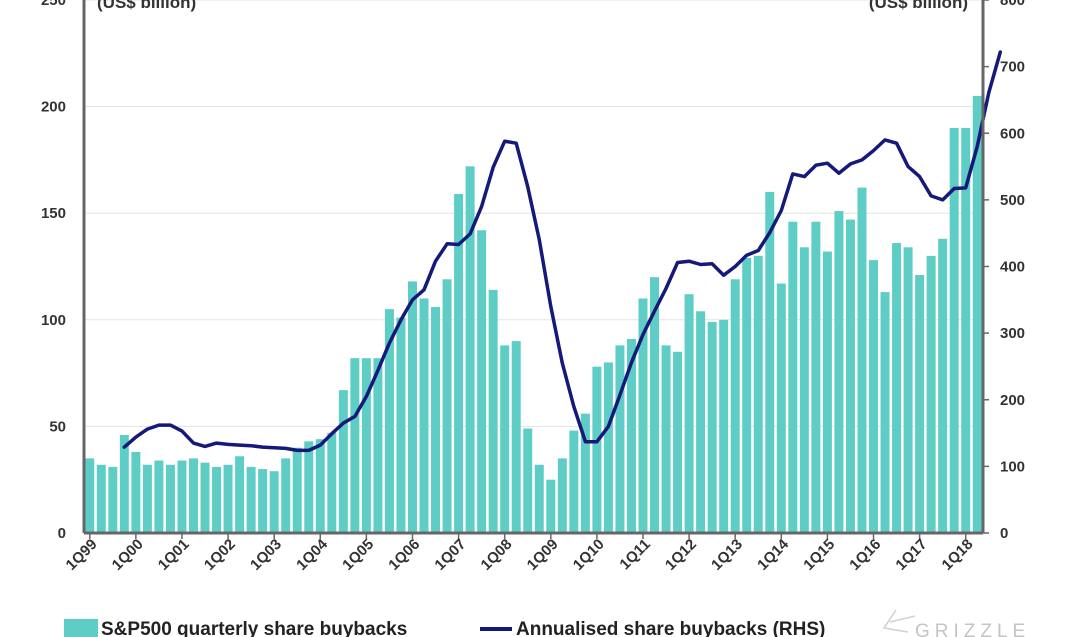 The width and height of the screenshot is (1080, 637). What do you see at coordinates (634, 554) in the screenshot?
I see `x-tick-label: 1Q11` at bounding box center [634, 554].